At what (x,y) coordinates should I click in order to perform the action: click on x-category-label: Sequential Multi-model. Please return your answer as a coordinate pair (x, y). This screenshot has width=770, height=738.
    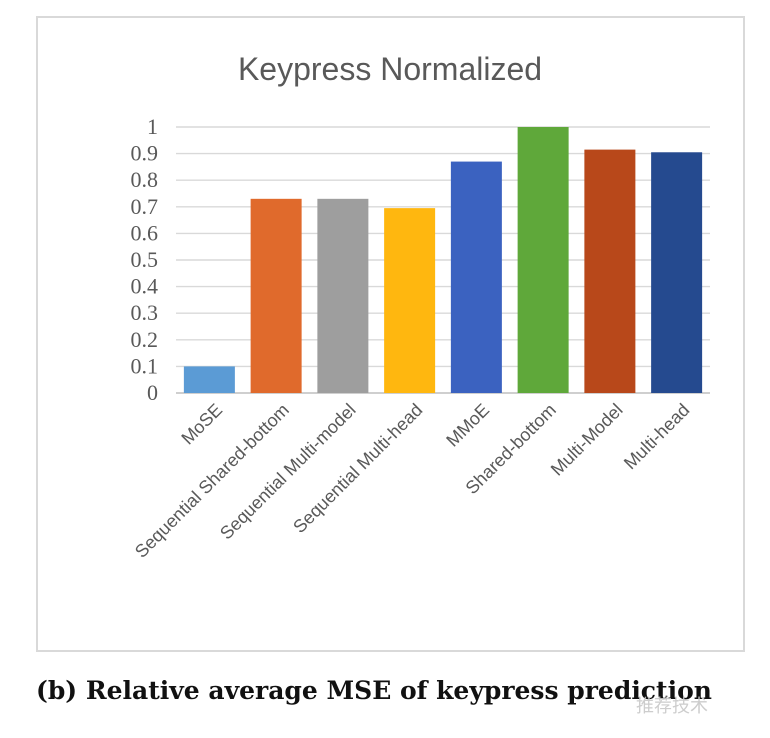
    Looking at the image, I should click on (288, 472).